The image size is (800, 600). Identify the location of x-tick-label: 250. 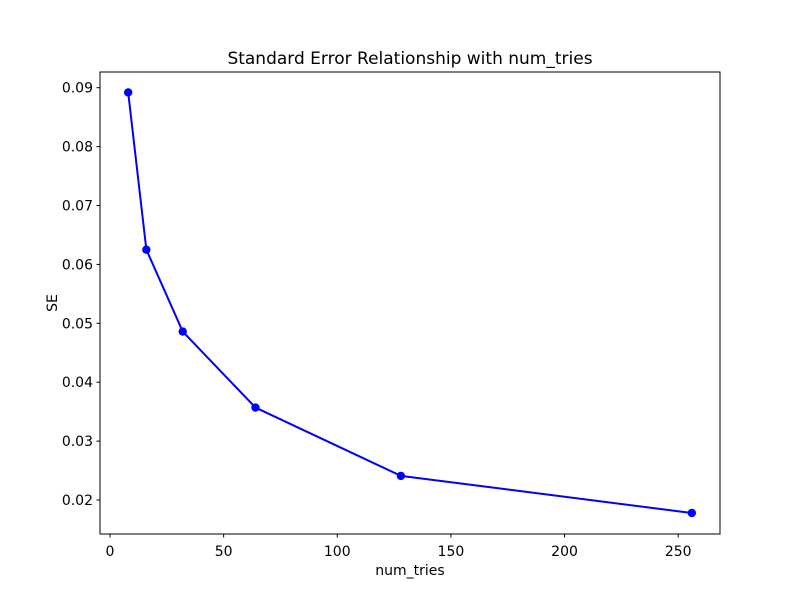
(678, 552).